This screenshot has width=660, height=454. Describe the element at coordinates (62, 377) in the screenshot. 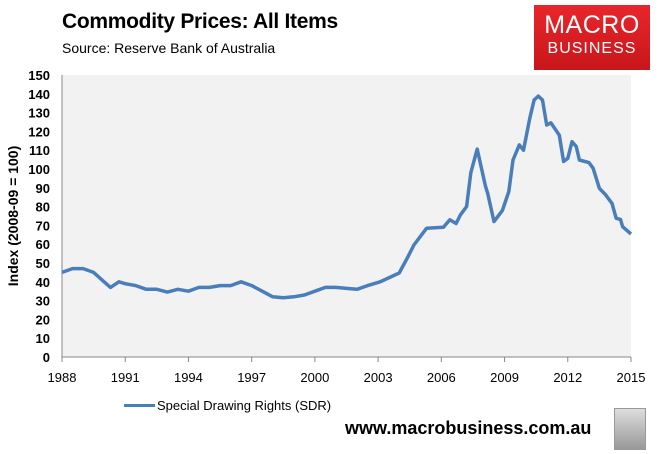

I see `x-tick-label: 1988` at that location.